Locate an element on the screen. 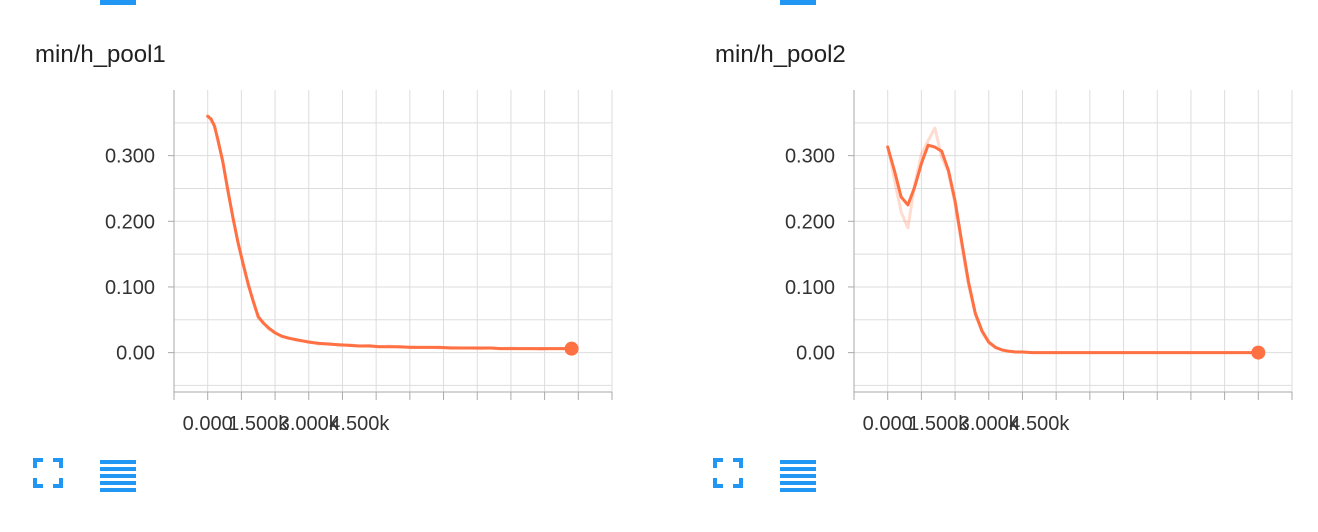 Image resolution: width=1318 pixels, height=532 pixels. chart-title: min/h_pool2 is located at coordinates (780, 54).